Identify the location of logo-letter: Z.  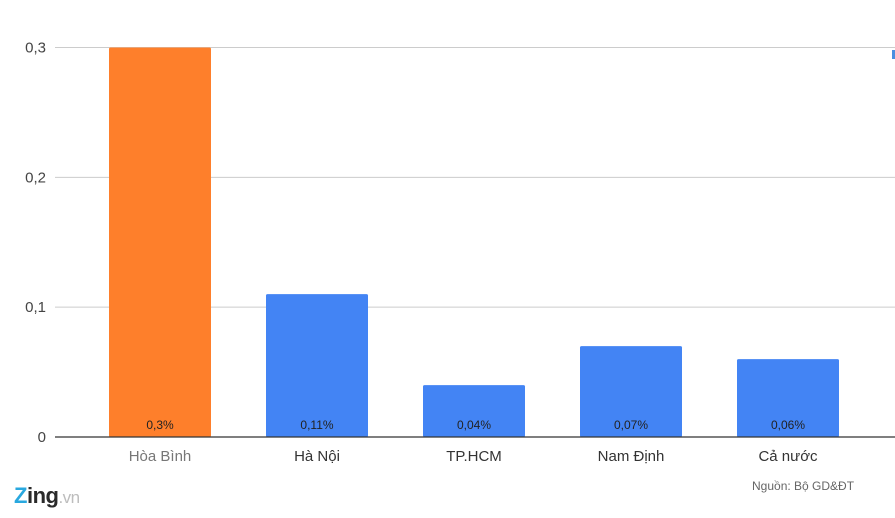
(20, 495).